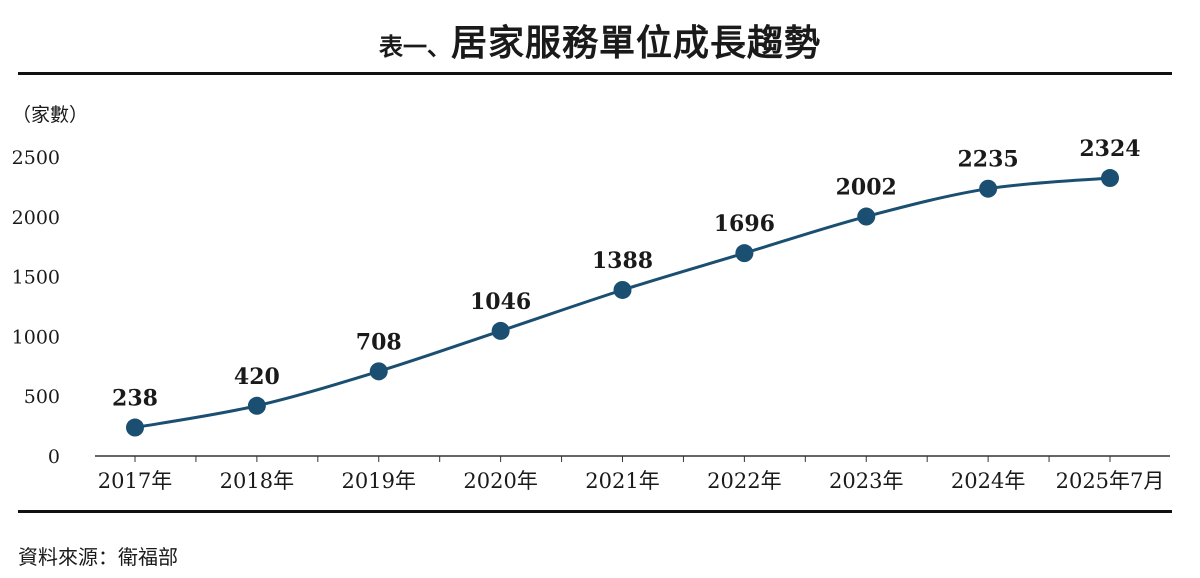  Describe the element at coordinates (257, 377) in the screenshot. I see `data-label: 420` at that location.